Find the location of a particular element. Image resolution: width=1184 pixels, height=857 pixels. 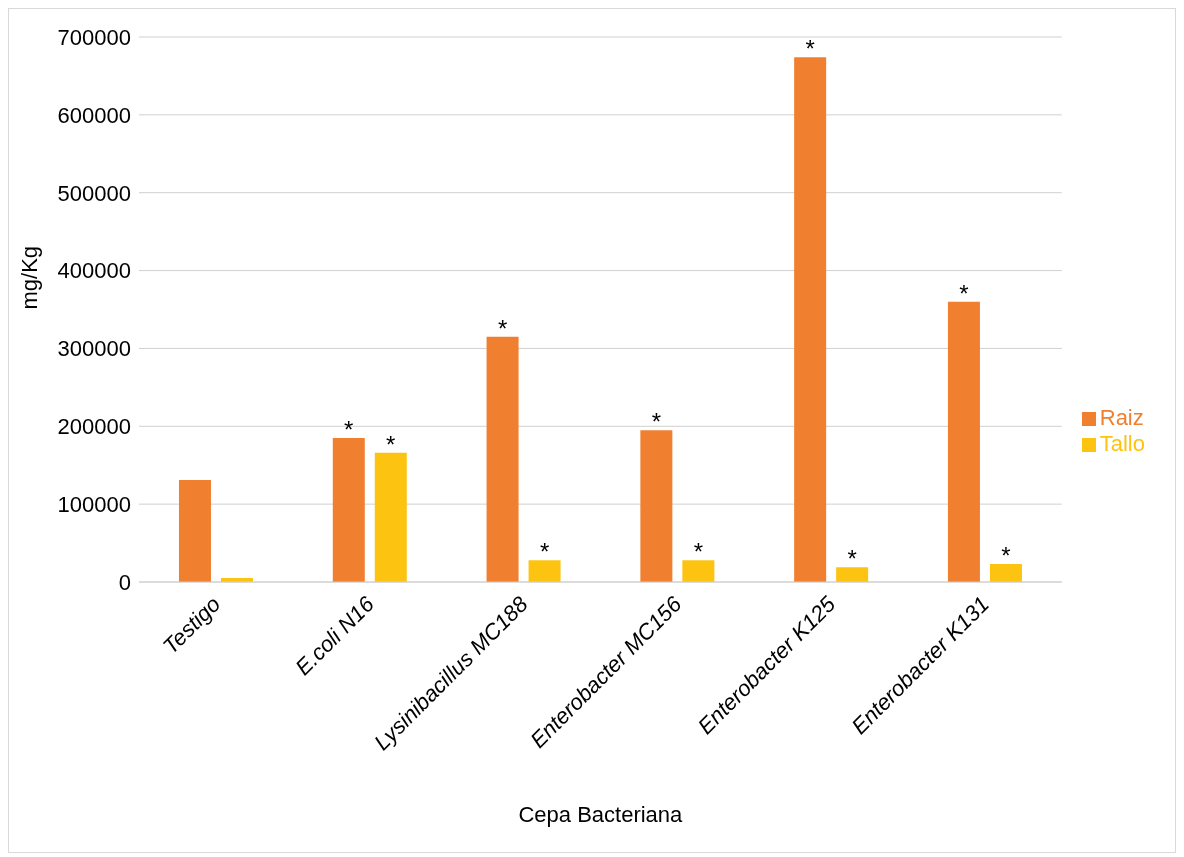

y-tick-label: 100000 is located at coordinates (94, 504).